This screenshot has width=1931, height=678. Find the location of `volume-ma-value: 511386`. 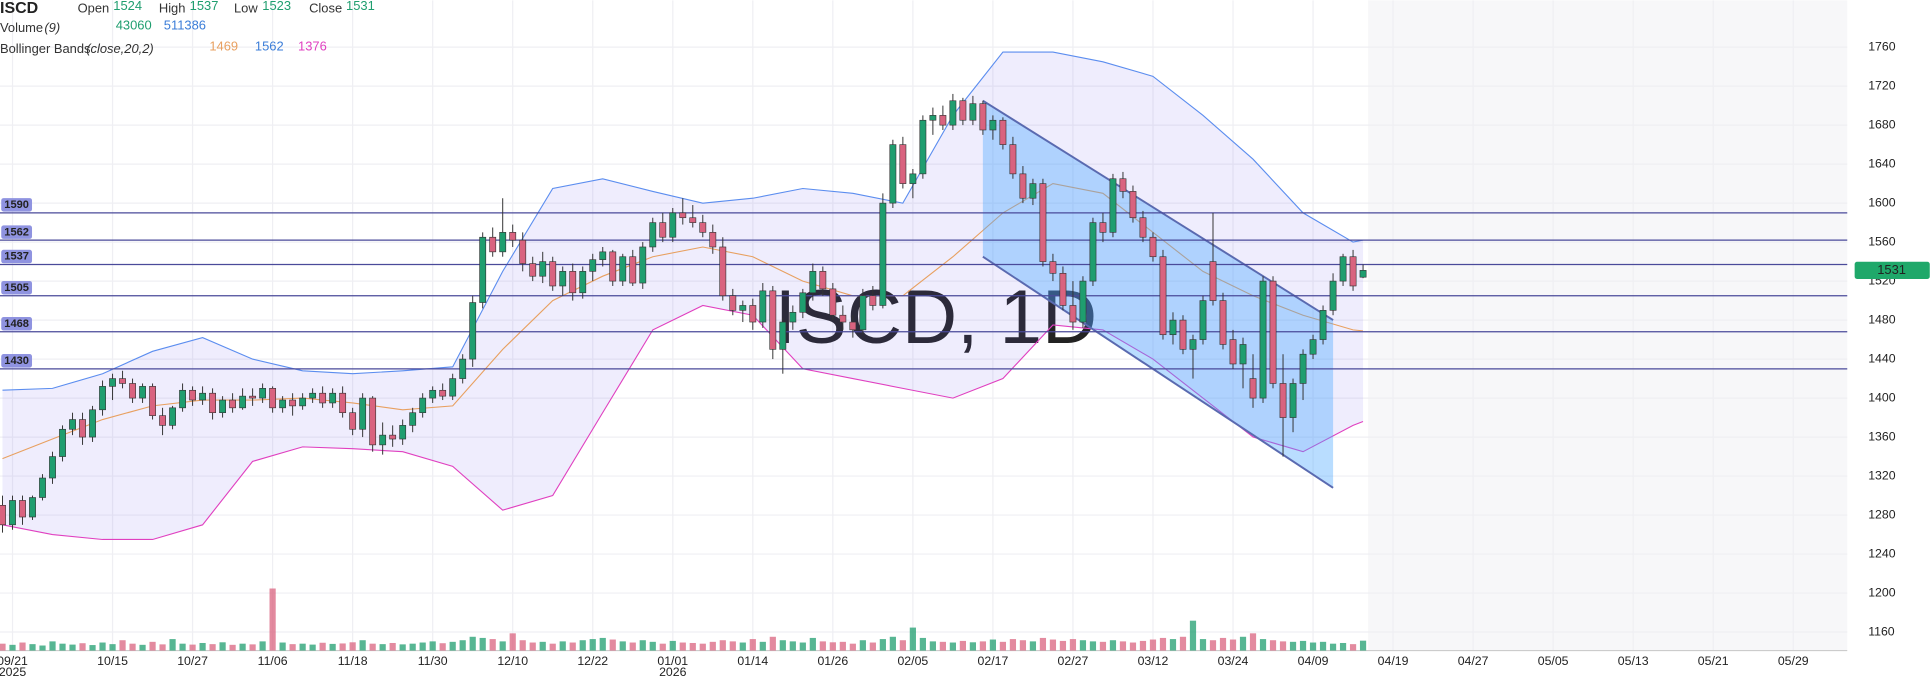

volume-ma-value: 511386 is located at coordinates (185, 25).